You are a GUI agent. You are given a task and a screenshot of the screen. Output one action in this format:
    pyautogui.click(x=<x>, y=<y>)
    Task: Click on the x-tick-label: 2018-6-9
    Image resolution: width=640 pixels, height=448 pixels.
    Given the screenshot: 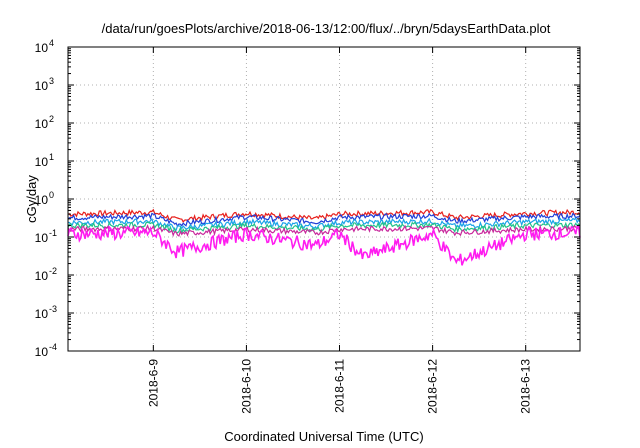 What is the action you would take?
    pyautogui.click(x=153, y=383)
    